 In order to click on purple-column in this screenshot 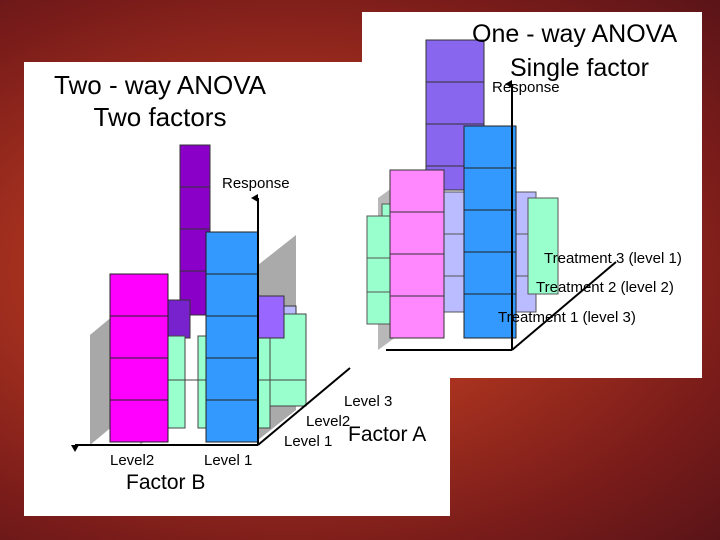, I will do `click(195, 230)`.